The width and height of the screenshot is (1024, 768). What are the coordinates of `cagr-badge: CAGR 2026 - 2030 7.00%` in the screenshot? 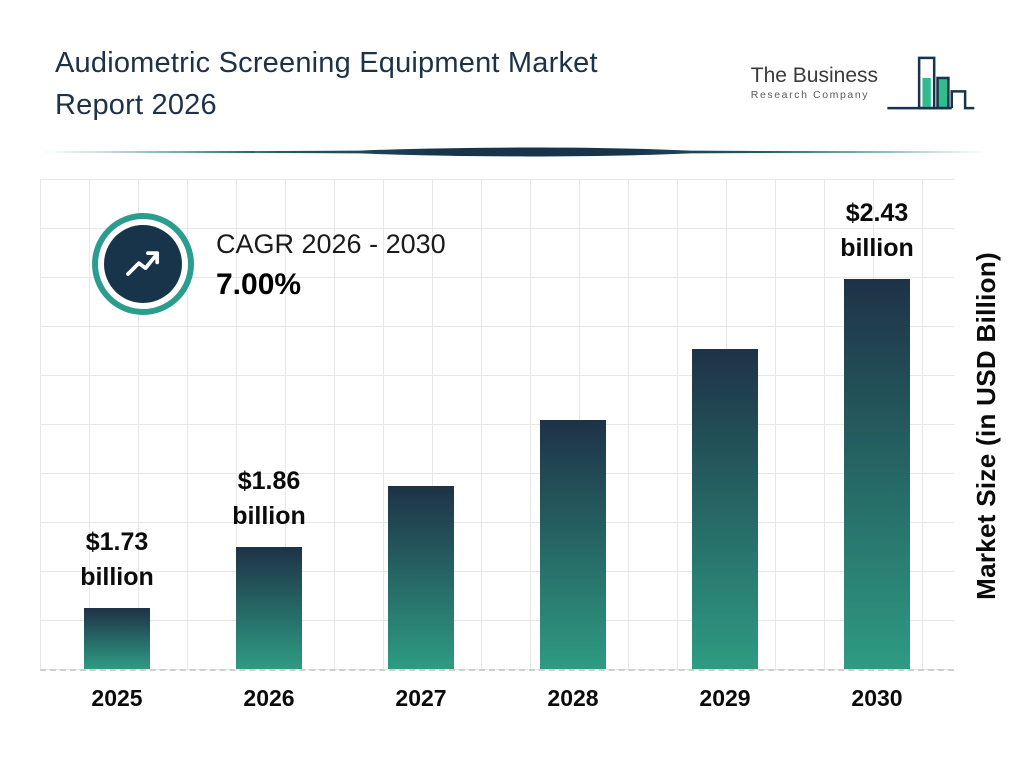 It's located at (269, 264).